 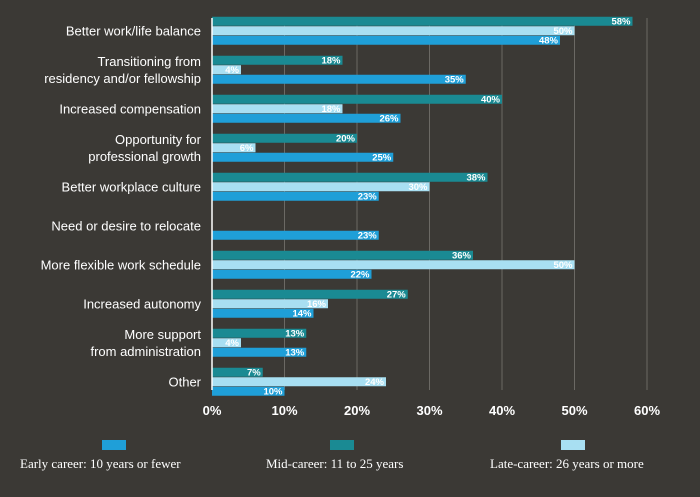 I want to click on legend-swatch-early-career, so click(x=114, y=445).